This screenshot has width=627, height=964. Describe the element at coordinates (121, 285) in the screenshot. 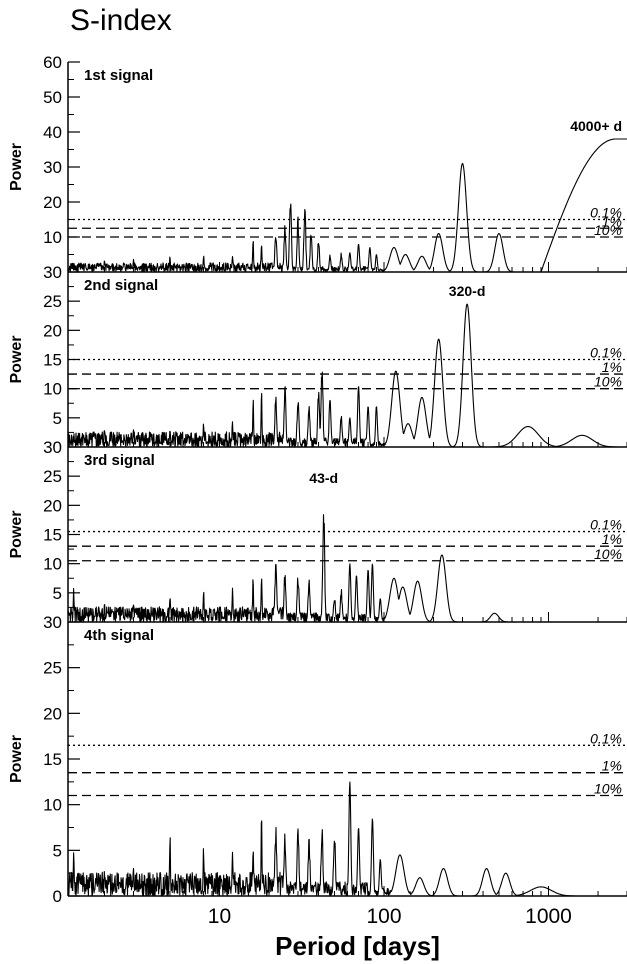

I see `panel-label: 2nd signal` at that location.